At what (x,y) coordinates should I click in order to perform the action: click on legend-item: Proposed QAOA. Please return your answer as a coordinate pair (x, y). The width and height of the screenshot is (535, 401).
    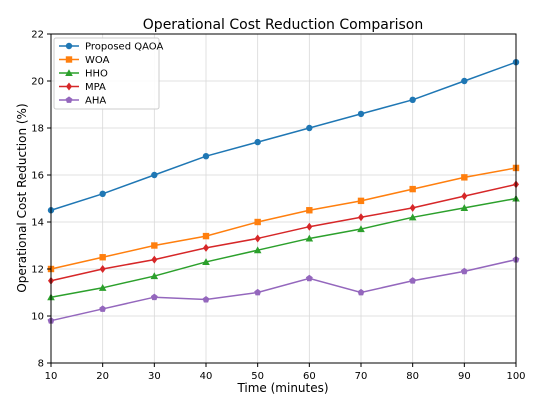
    Looking at the image, I should click on (111, 47).